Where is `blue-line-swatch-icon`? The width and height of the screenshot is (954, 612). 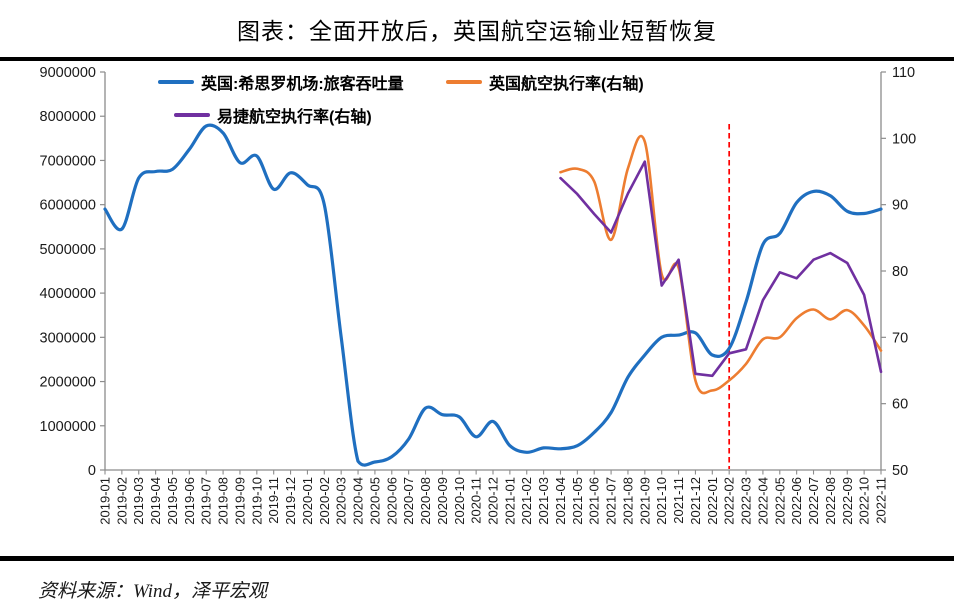
blue-line-swatch-icon is located at coordinates (176, 82).